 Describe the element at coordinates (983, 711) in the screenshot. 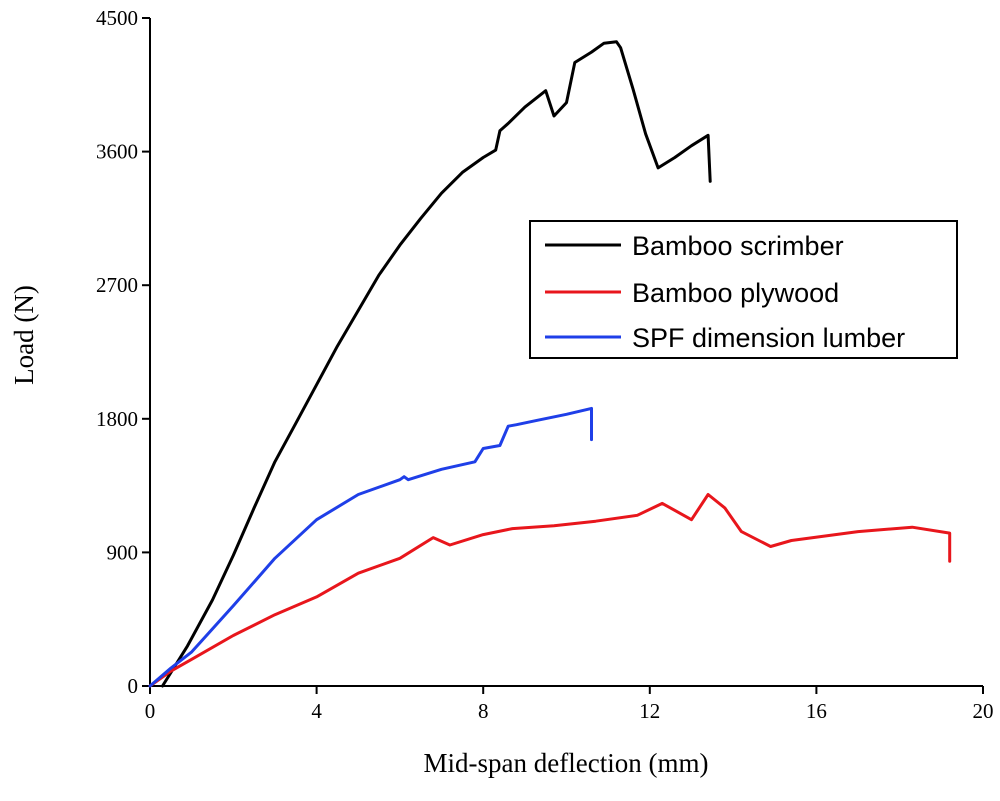

I see `x-tick-label: 20` at that location.